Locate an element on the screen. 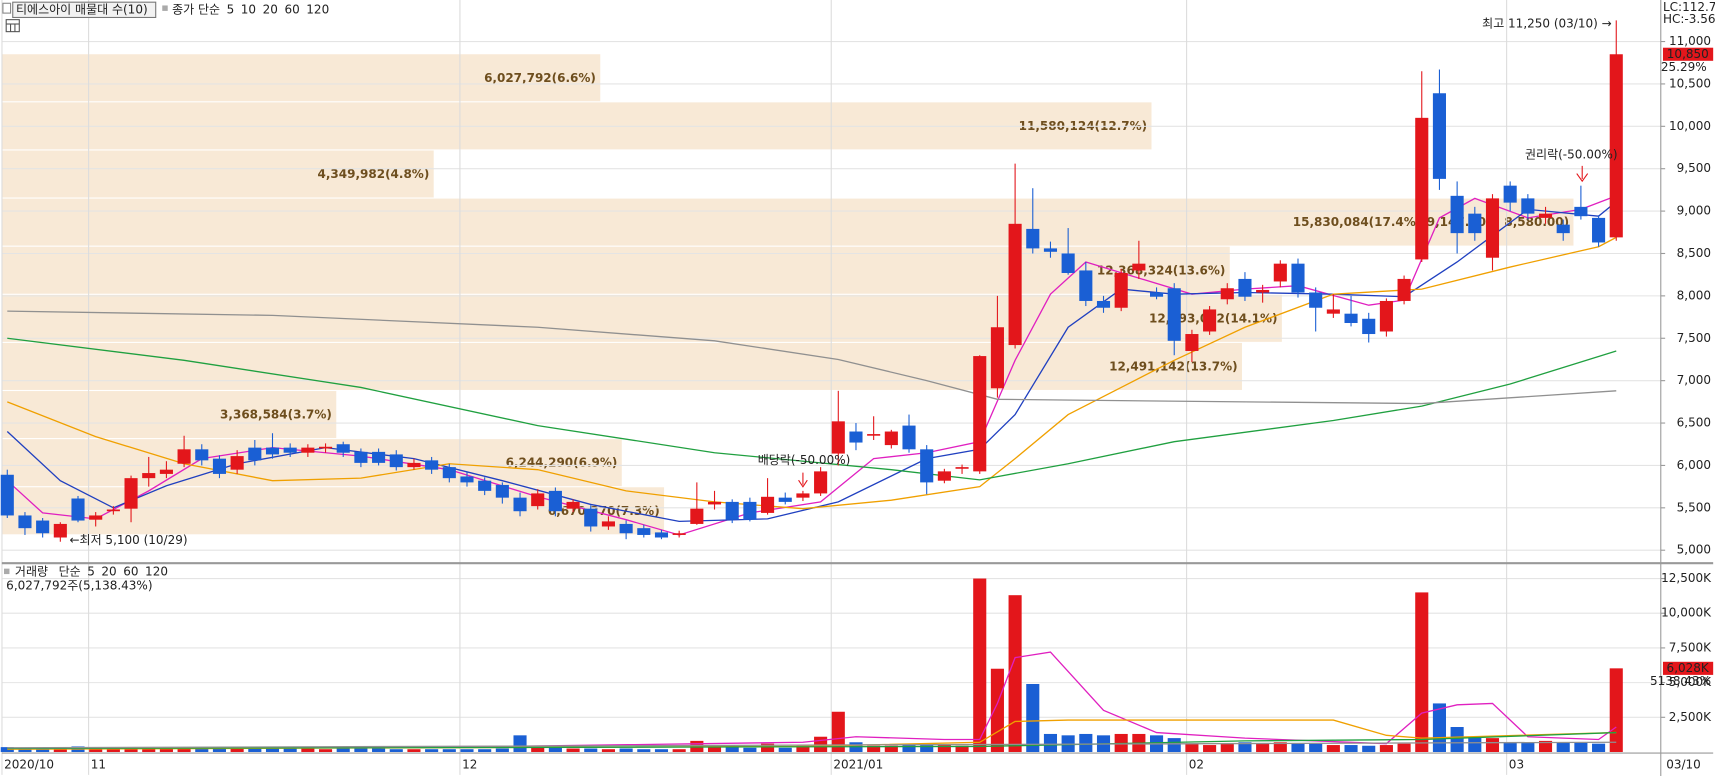 The width and height of the screenshot is (1715, 776). profile-label: 4,349,982(4.8%) is located at coordinates (374, 174).